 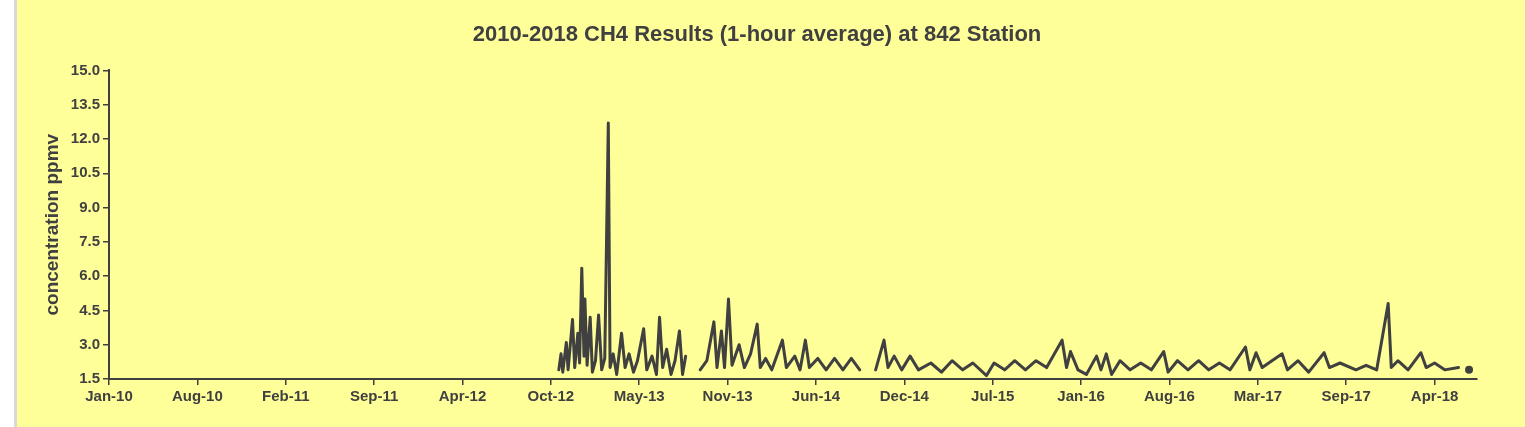 I want to click on x-tick-label: Jun-14, so click(x=816, y=396).